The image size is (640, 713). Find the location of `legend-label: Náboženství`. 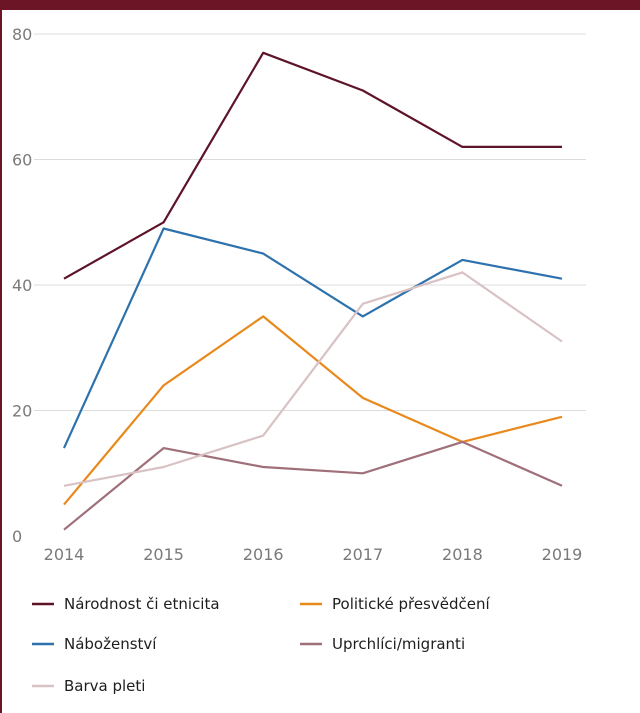

legend-label: Náboženství is located at coordinates (110, 644).